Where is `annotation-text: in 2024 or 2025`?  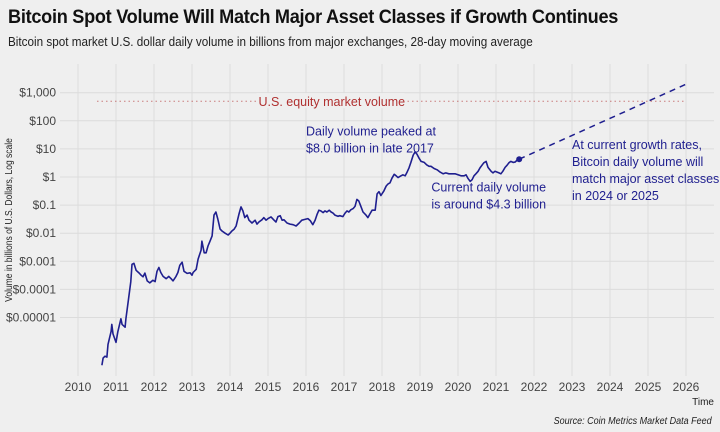 annotation-text: in 2024 or 2025 is located at coordinates (615, 196).